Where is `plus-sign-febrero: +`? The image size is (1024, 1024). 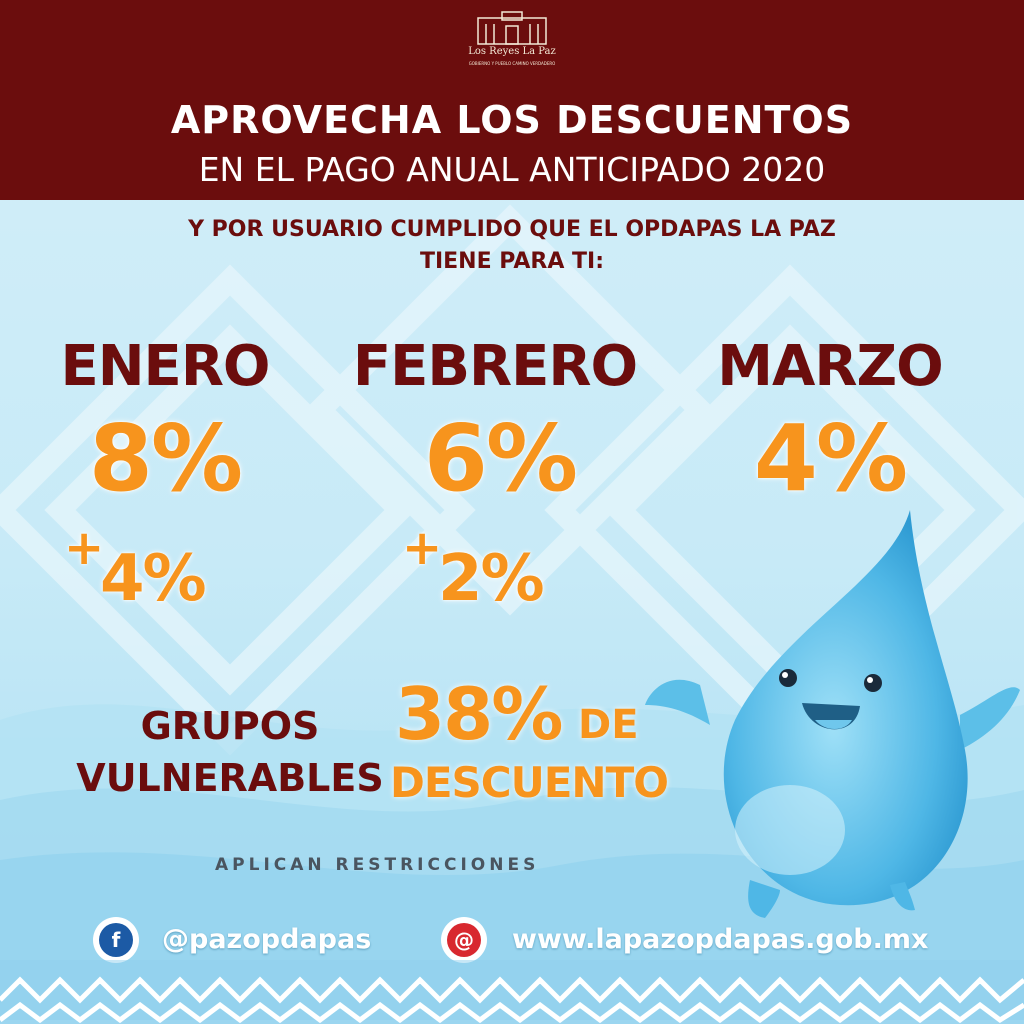
plus-sign-febrero: + is located at coordinates (422, 548).